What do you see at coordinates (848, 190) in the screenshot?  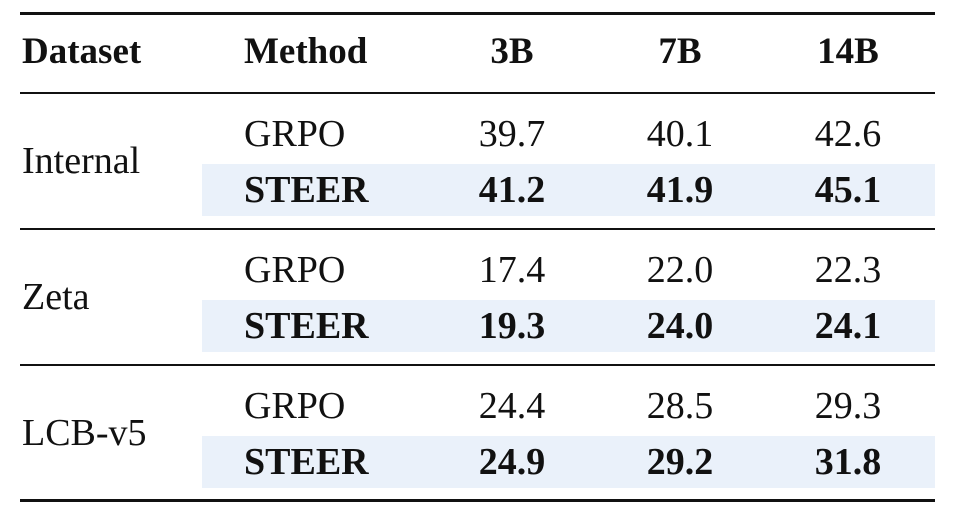 I see `value-cell: 45.1` at bounding box center [848, 190].